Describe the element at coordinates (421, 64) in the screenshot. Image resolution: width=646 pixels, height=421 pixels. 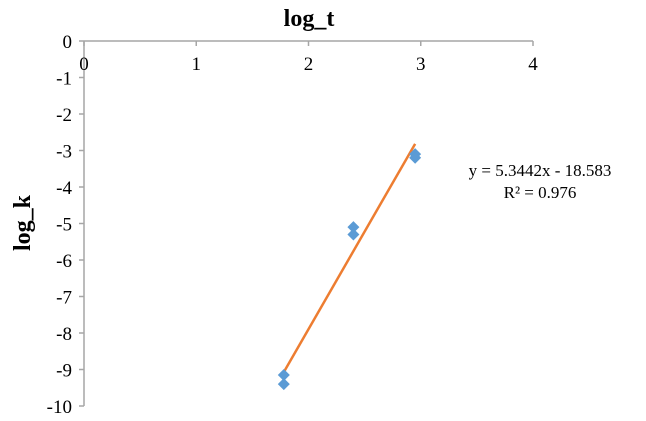
I see `x-tick-label: 3` at that location.